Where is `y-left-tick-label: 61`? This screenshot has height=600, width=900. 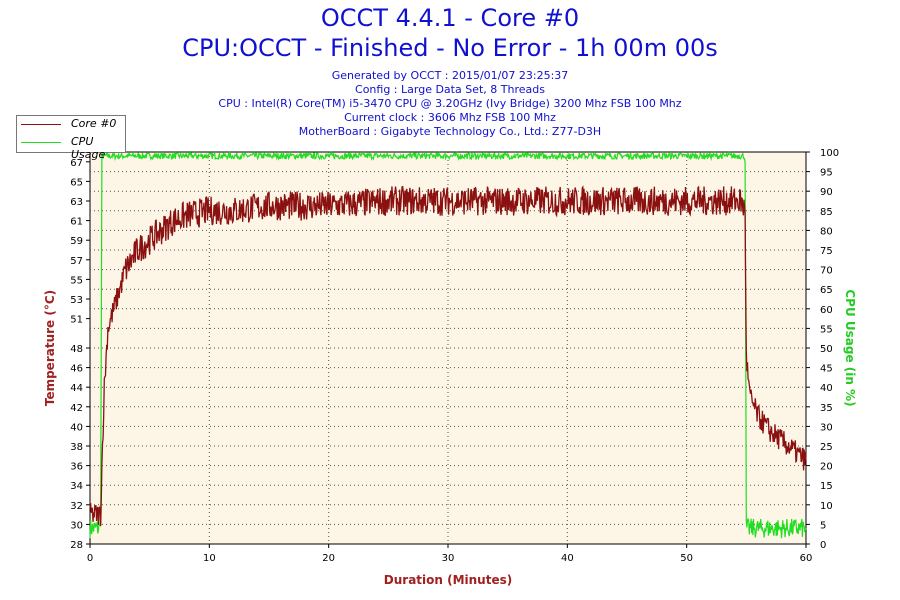
y-left-tick-label: 61 is located at coordinates (76, 222).